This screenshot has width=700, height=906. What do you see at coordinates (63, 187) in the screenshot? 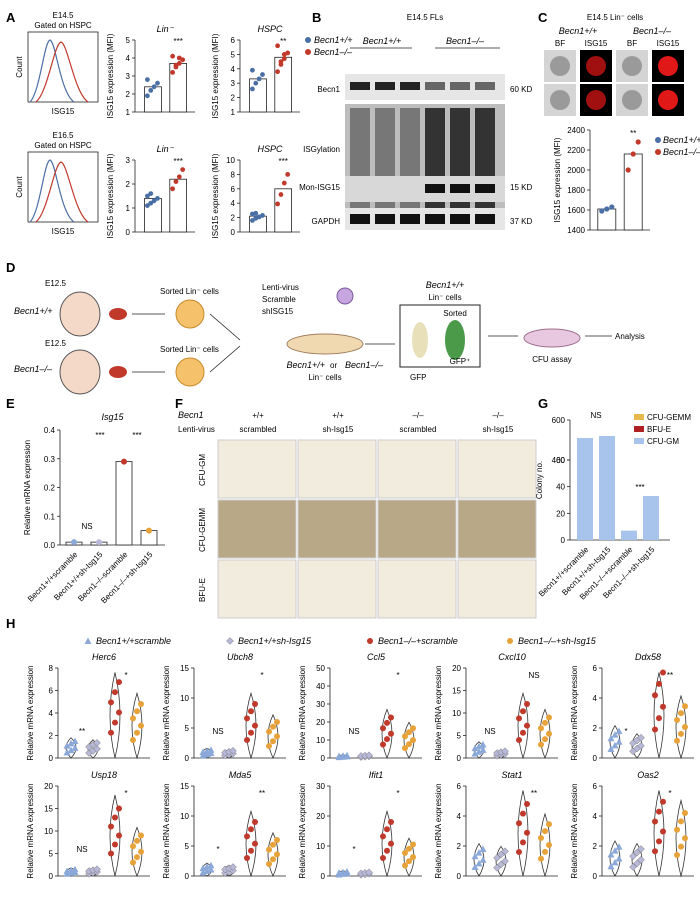
I see `histogram-frame` at bounding box center [63, 187].